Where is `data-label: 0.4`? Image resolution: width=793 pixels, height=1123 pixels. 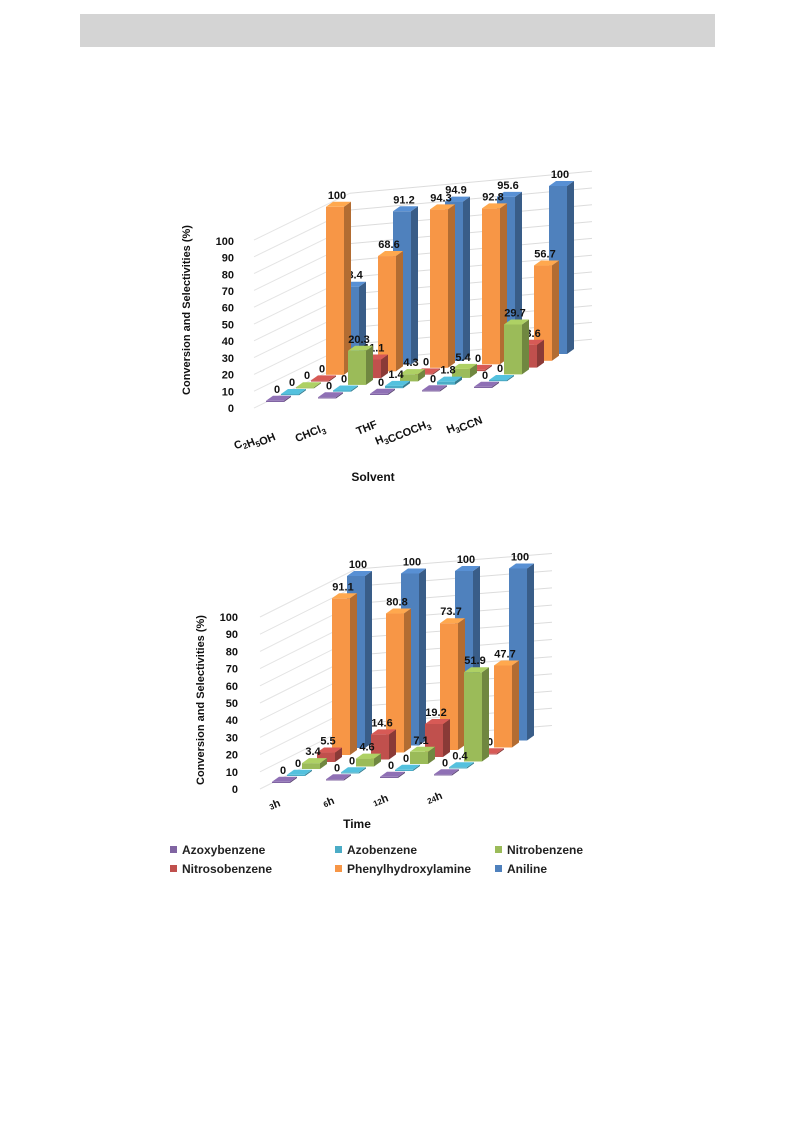
data-label: 0.4 is located at coordinates (460, 756).